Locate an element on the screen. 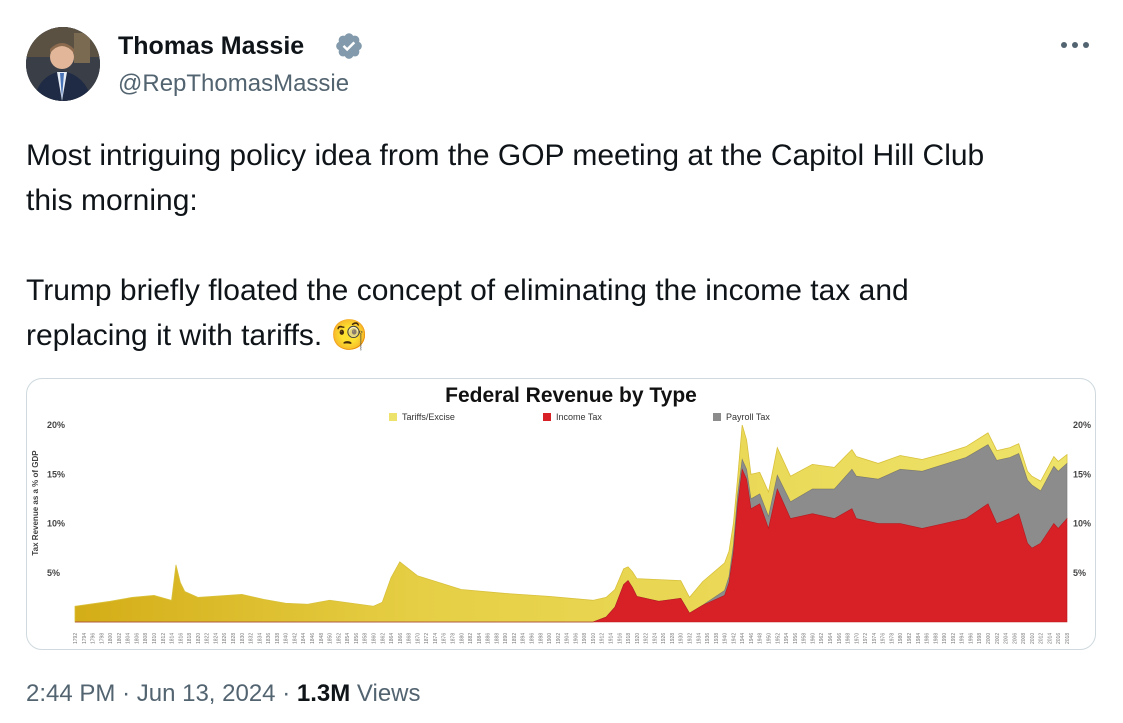  x-tick-label: 1956 is located at coordinates (796, 638).